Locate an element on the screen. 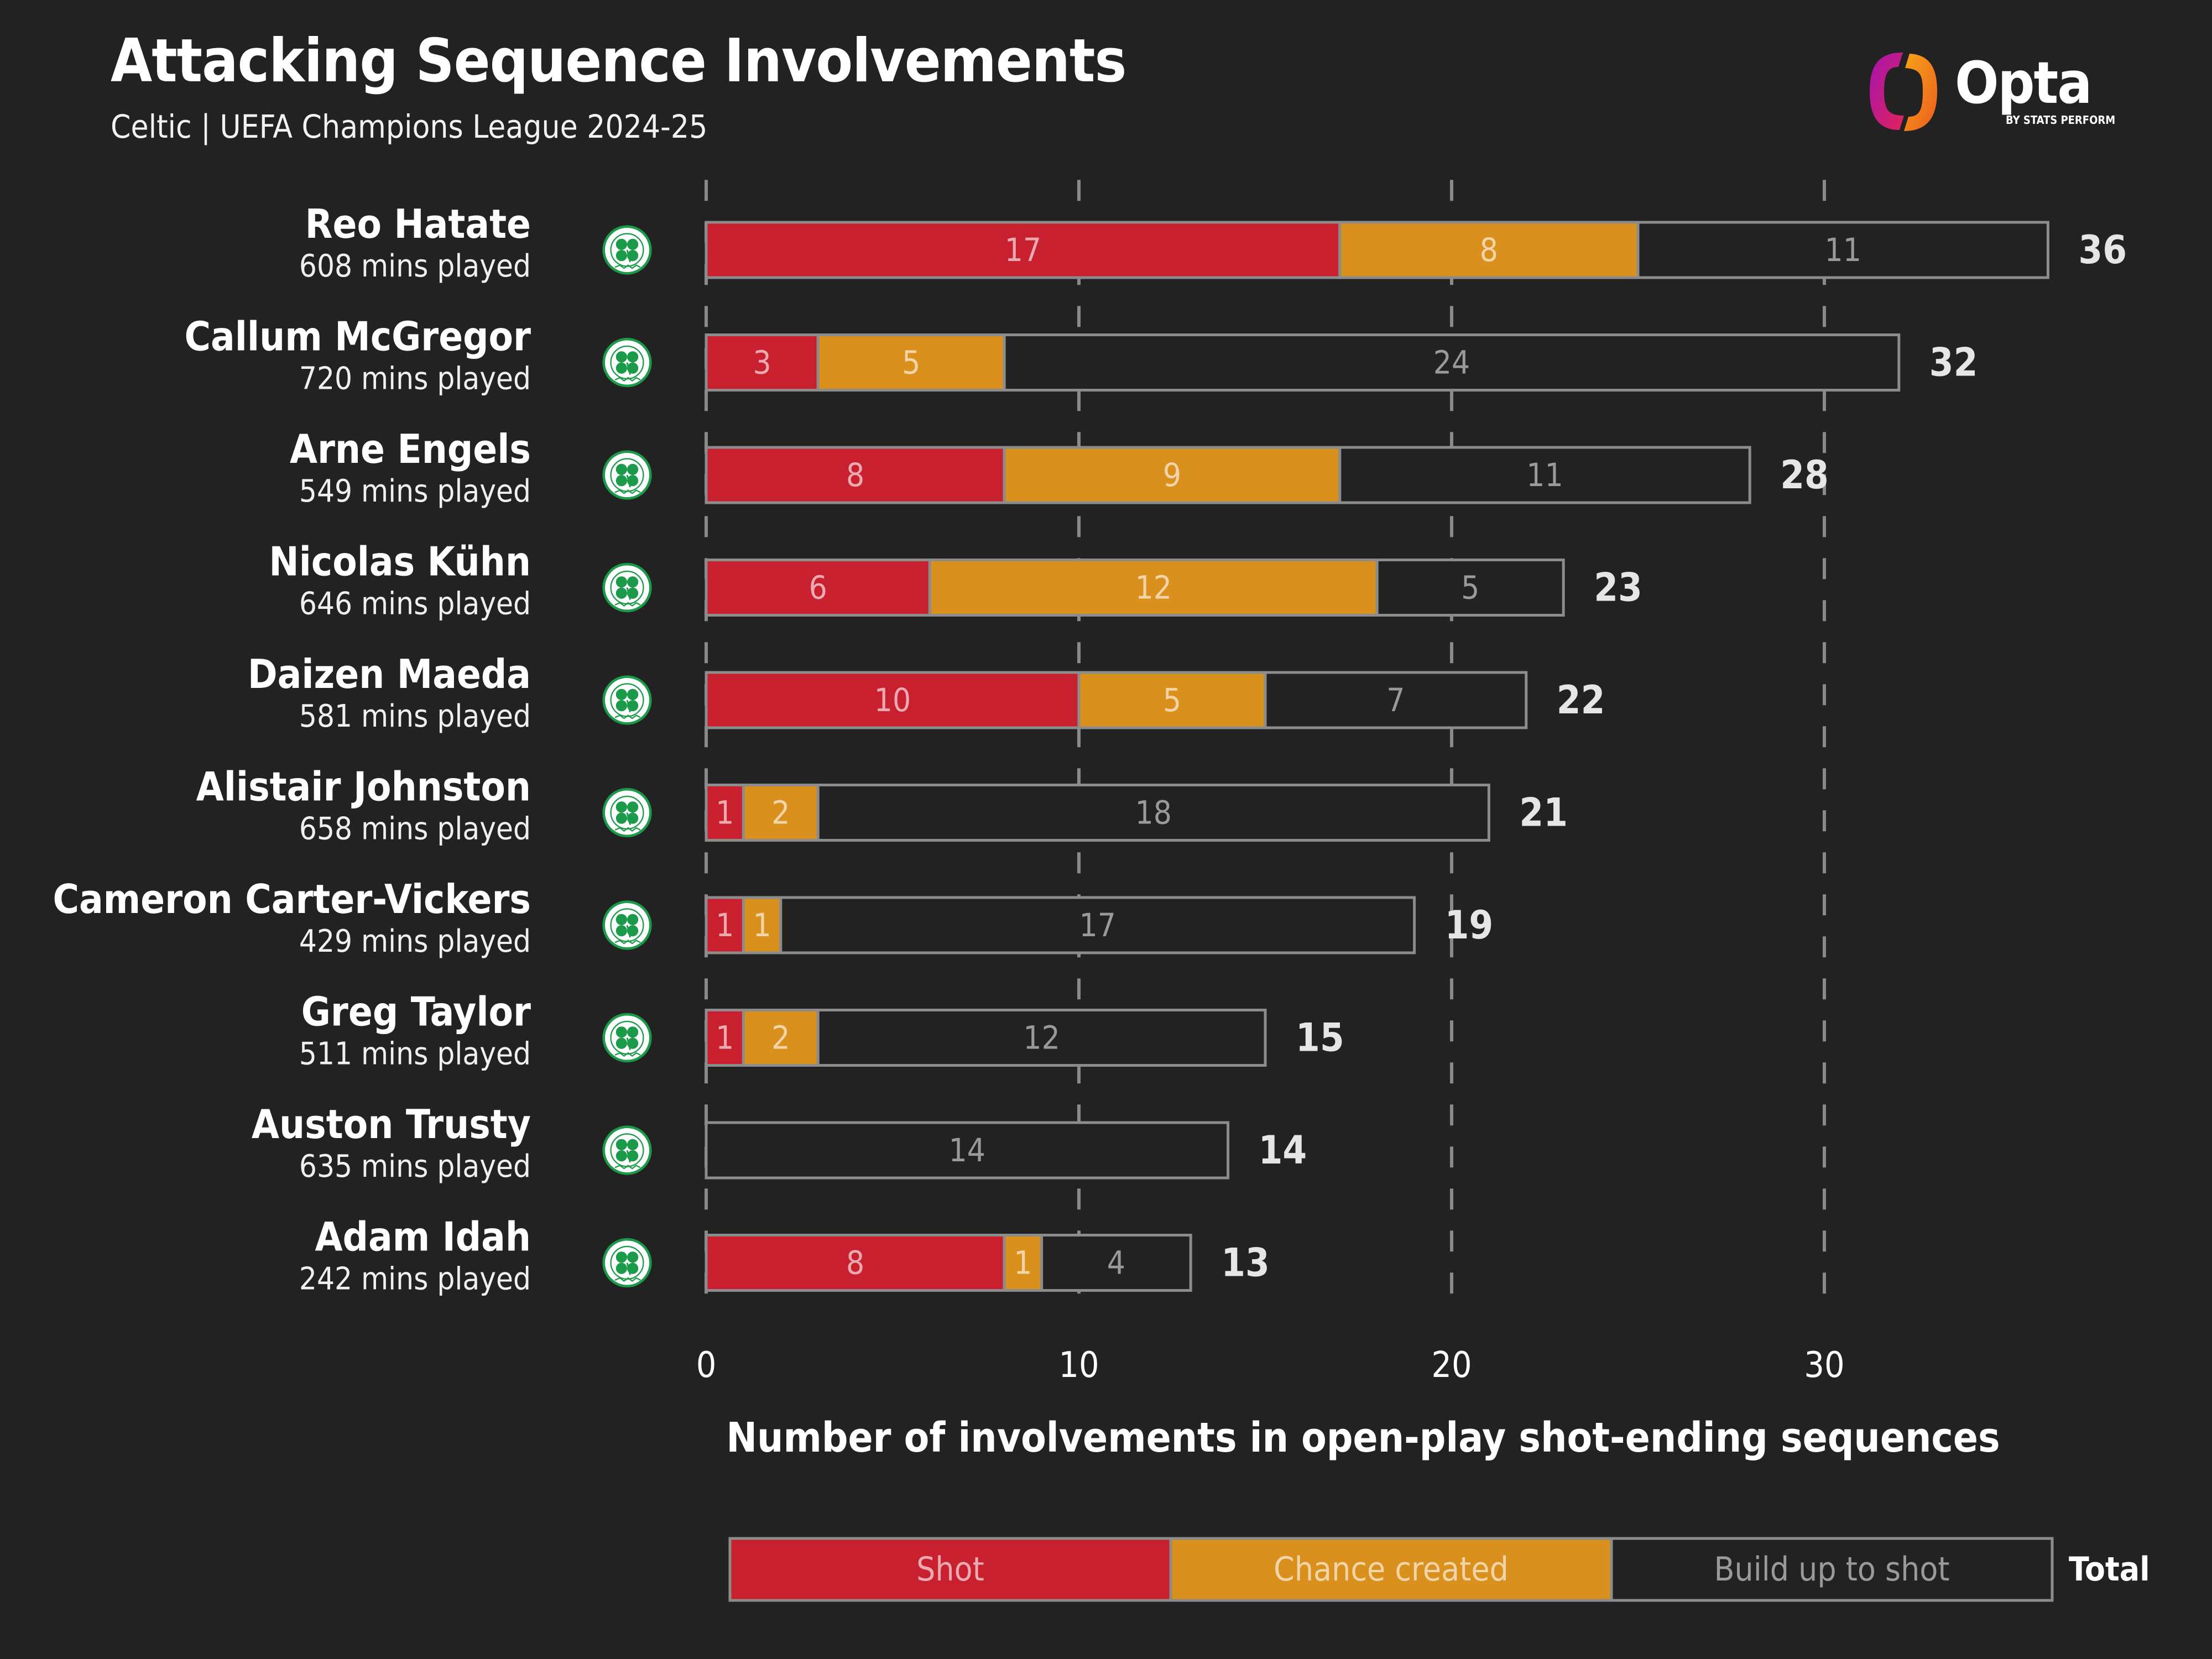 Image resolution: width=2212 pixels, height=1659 pixels. minutes-played: 635 mins played is located at coordinates (415, 1167).